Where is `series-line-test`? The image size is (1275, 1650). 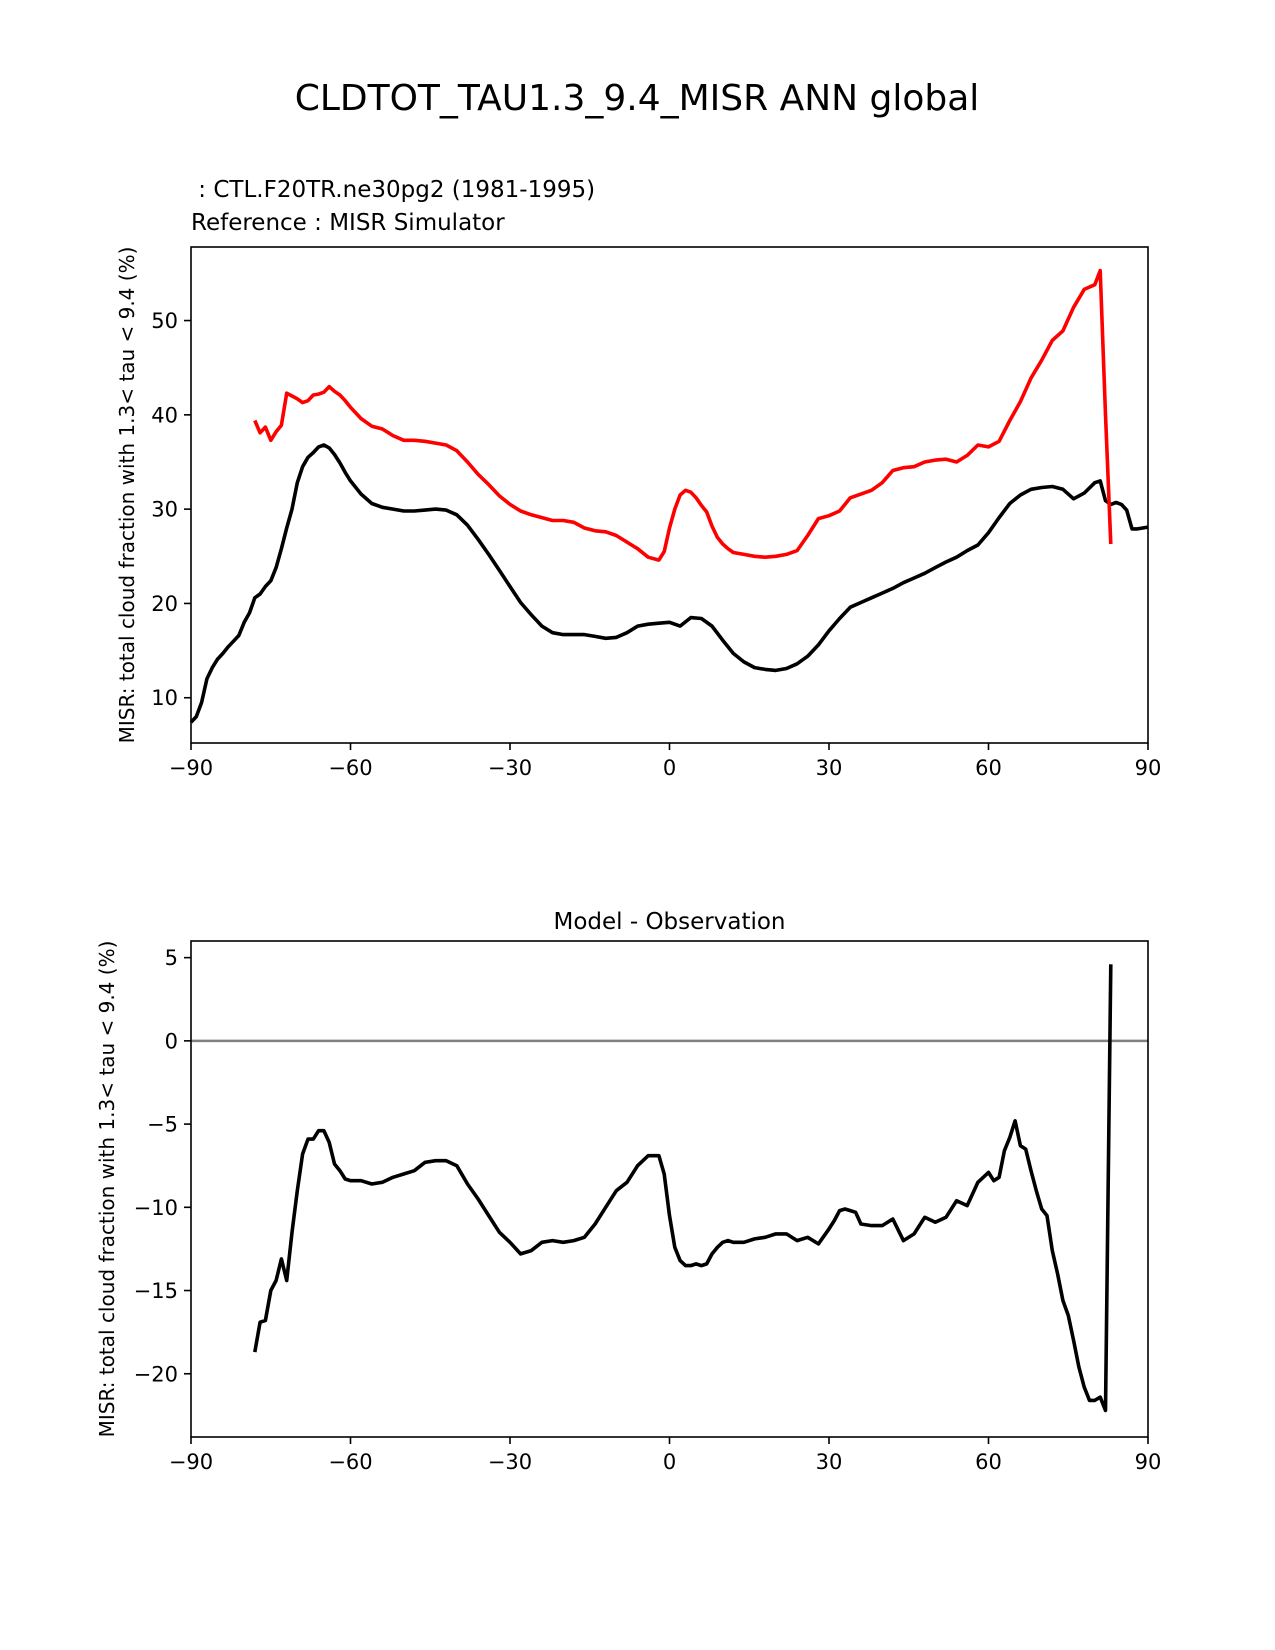 series-line-test is located at coordinates (669, 583).